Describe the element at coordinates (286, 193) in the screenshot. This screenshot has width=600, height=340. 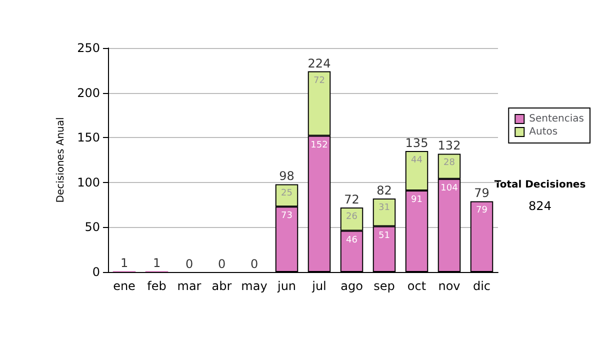
I see `data-label: 25` at that location.